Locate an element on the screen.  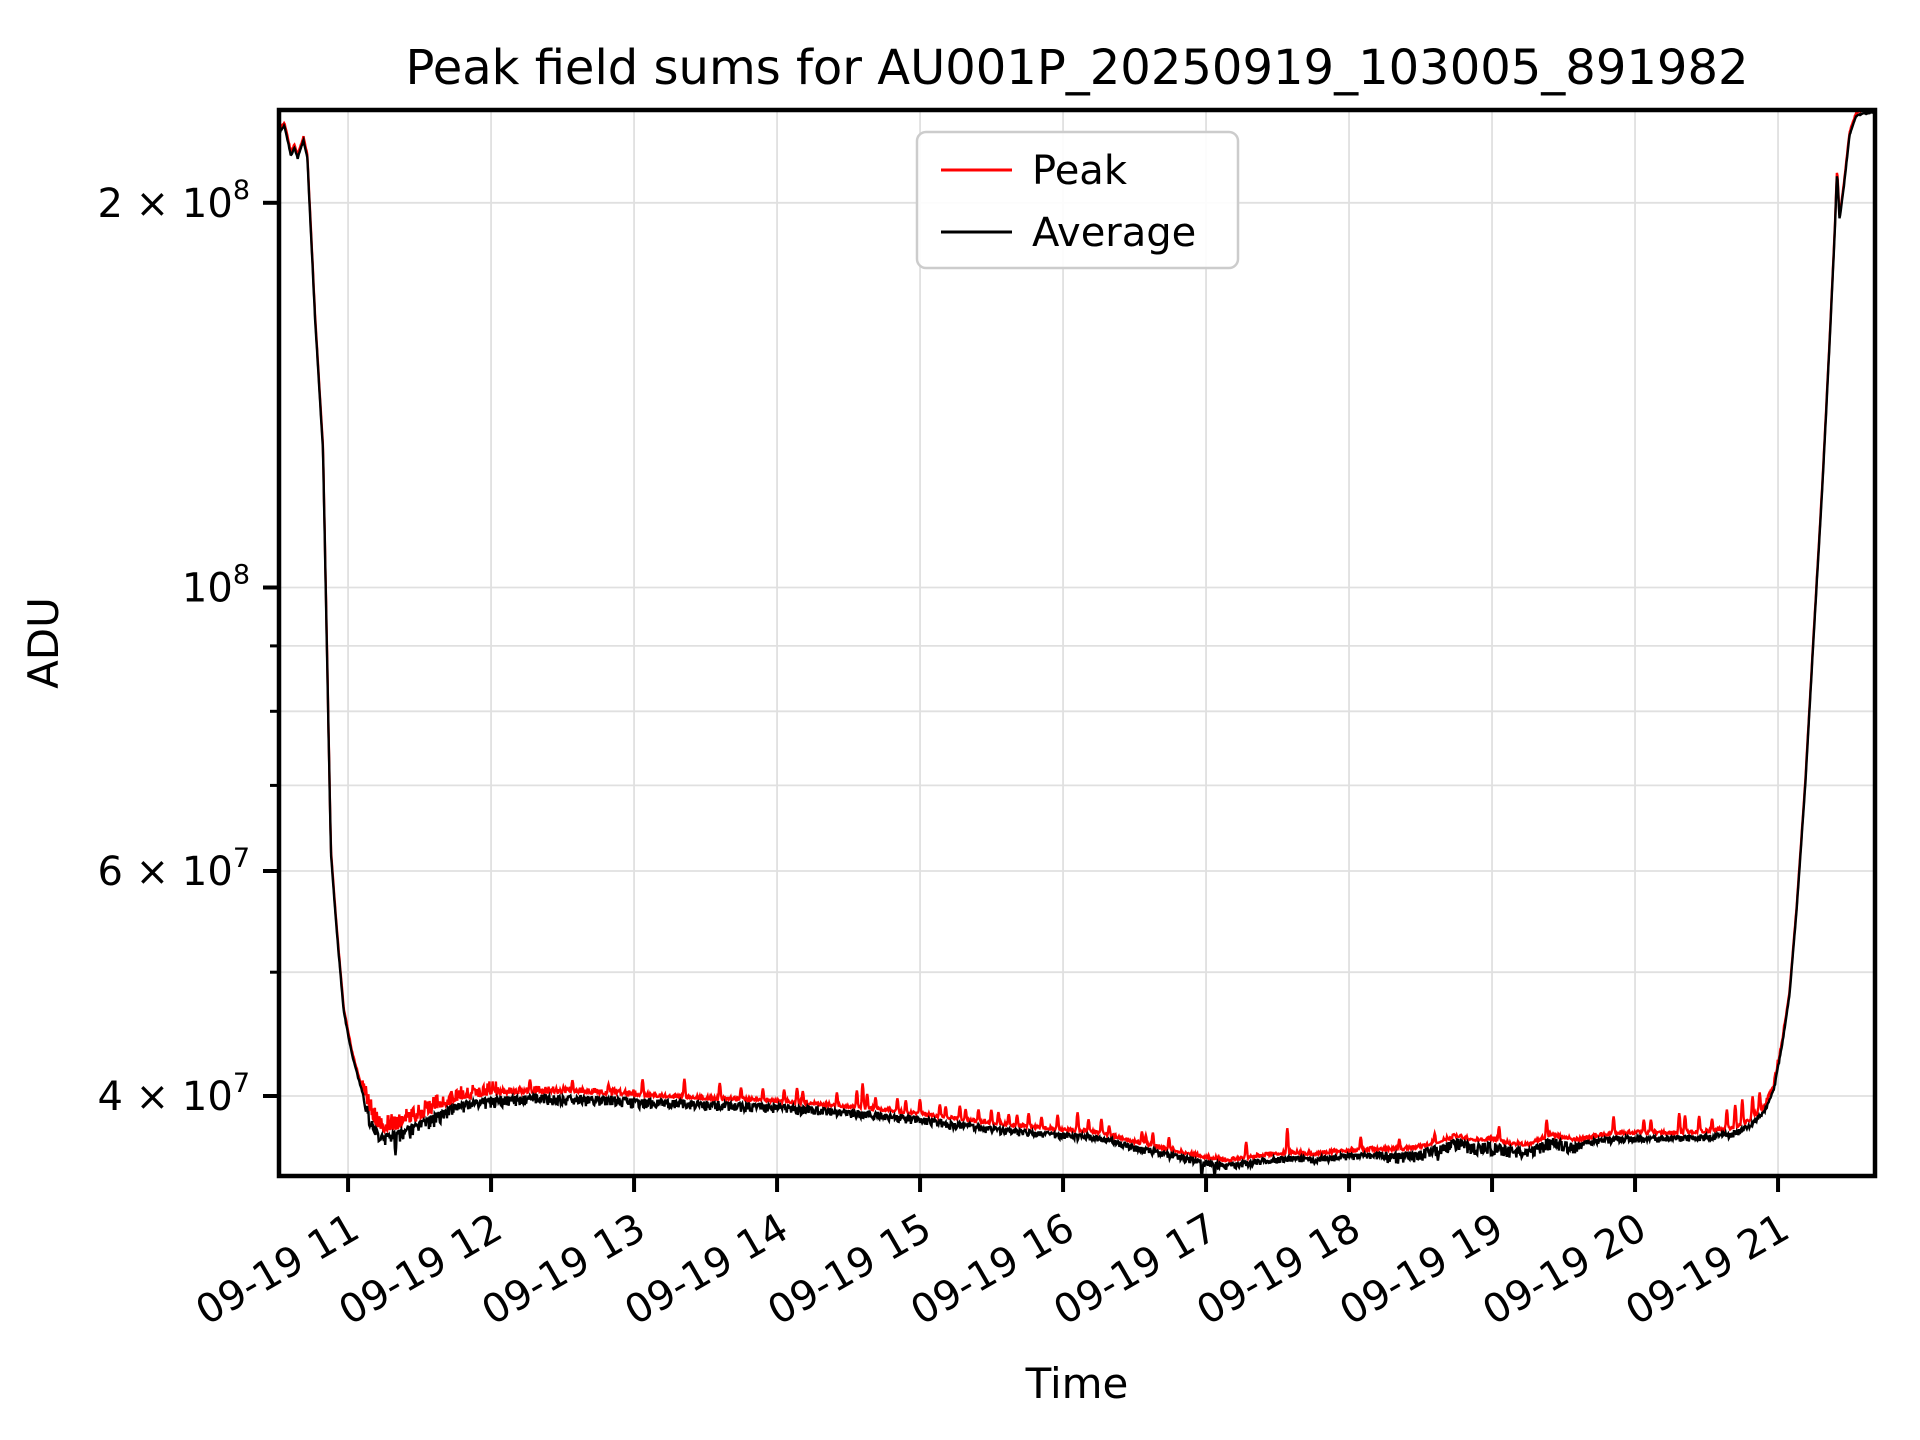
y-tick-label: 6 × 107 is located at coordinates (174, 869).